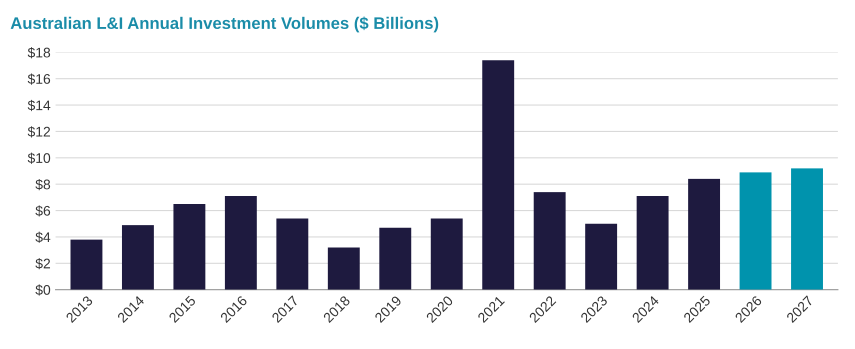 This screenshot has height=349, width=855. What do you see at coordinates (42, 264) in the screenshot?
I see `y-tick-label: $2` at bounding box center [42, 264].